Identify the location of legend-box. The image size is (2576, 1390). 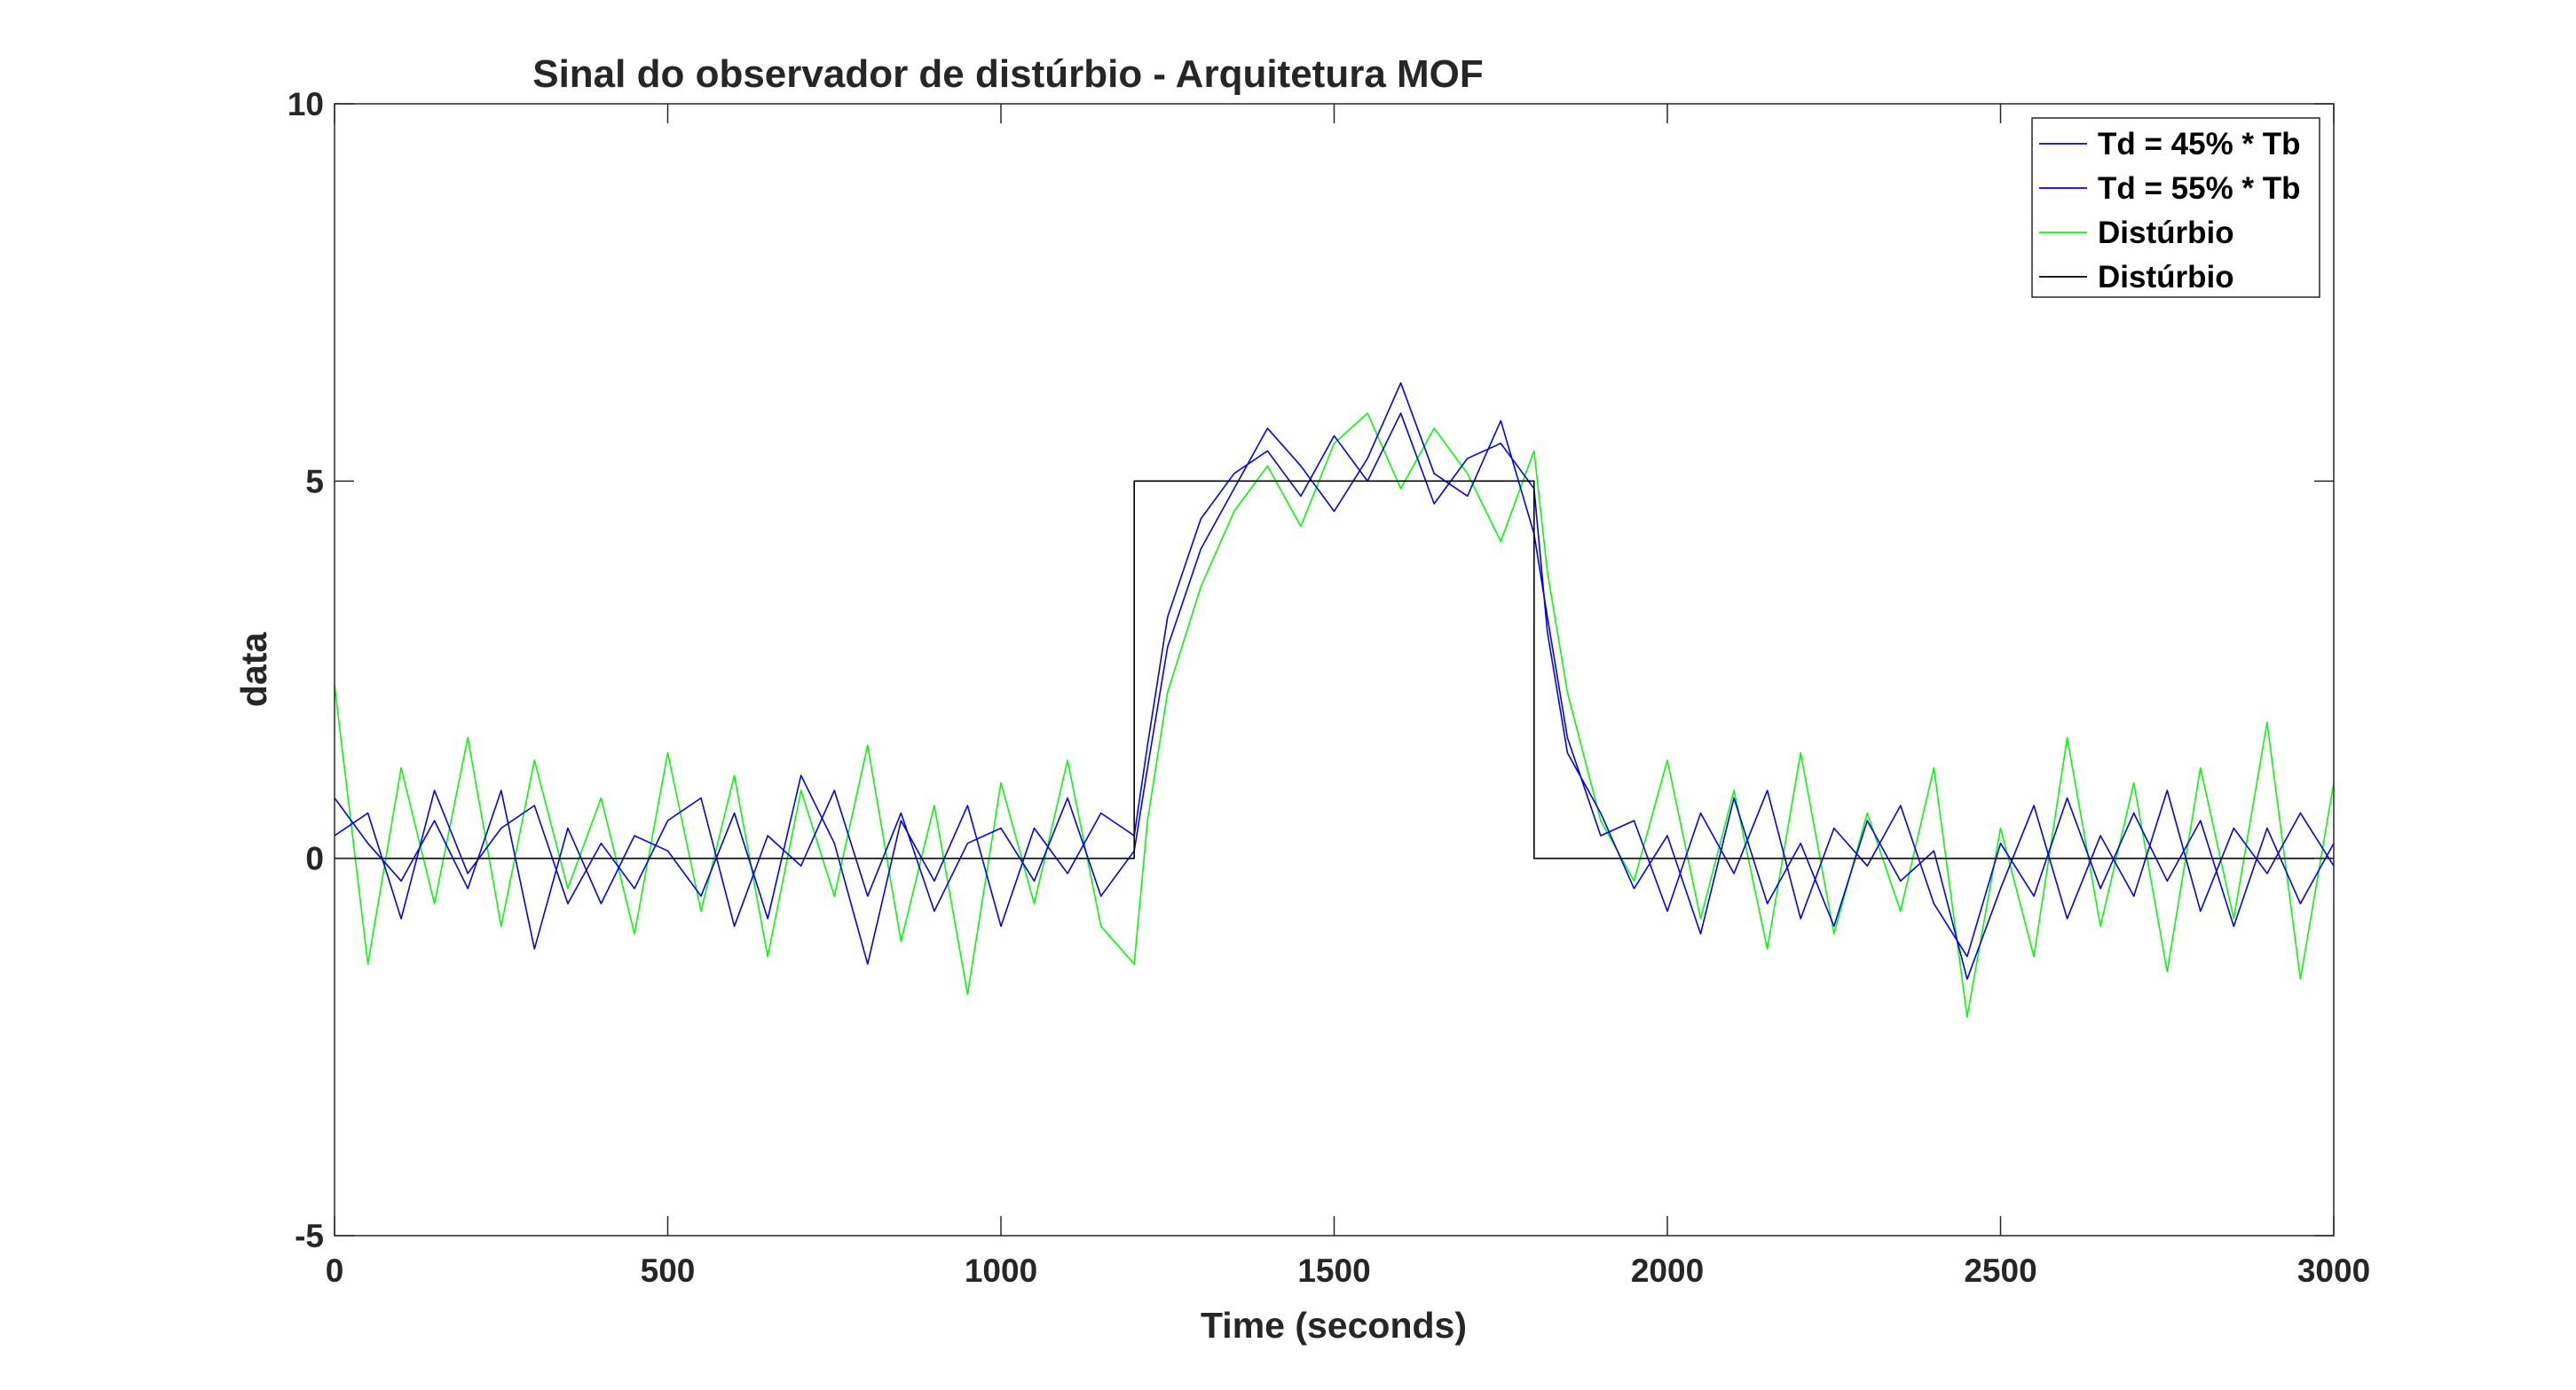
(2175, 207).